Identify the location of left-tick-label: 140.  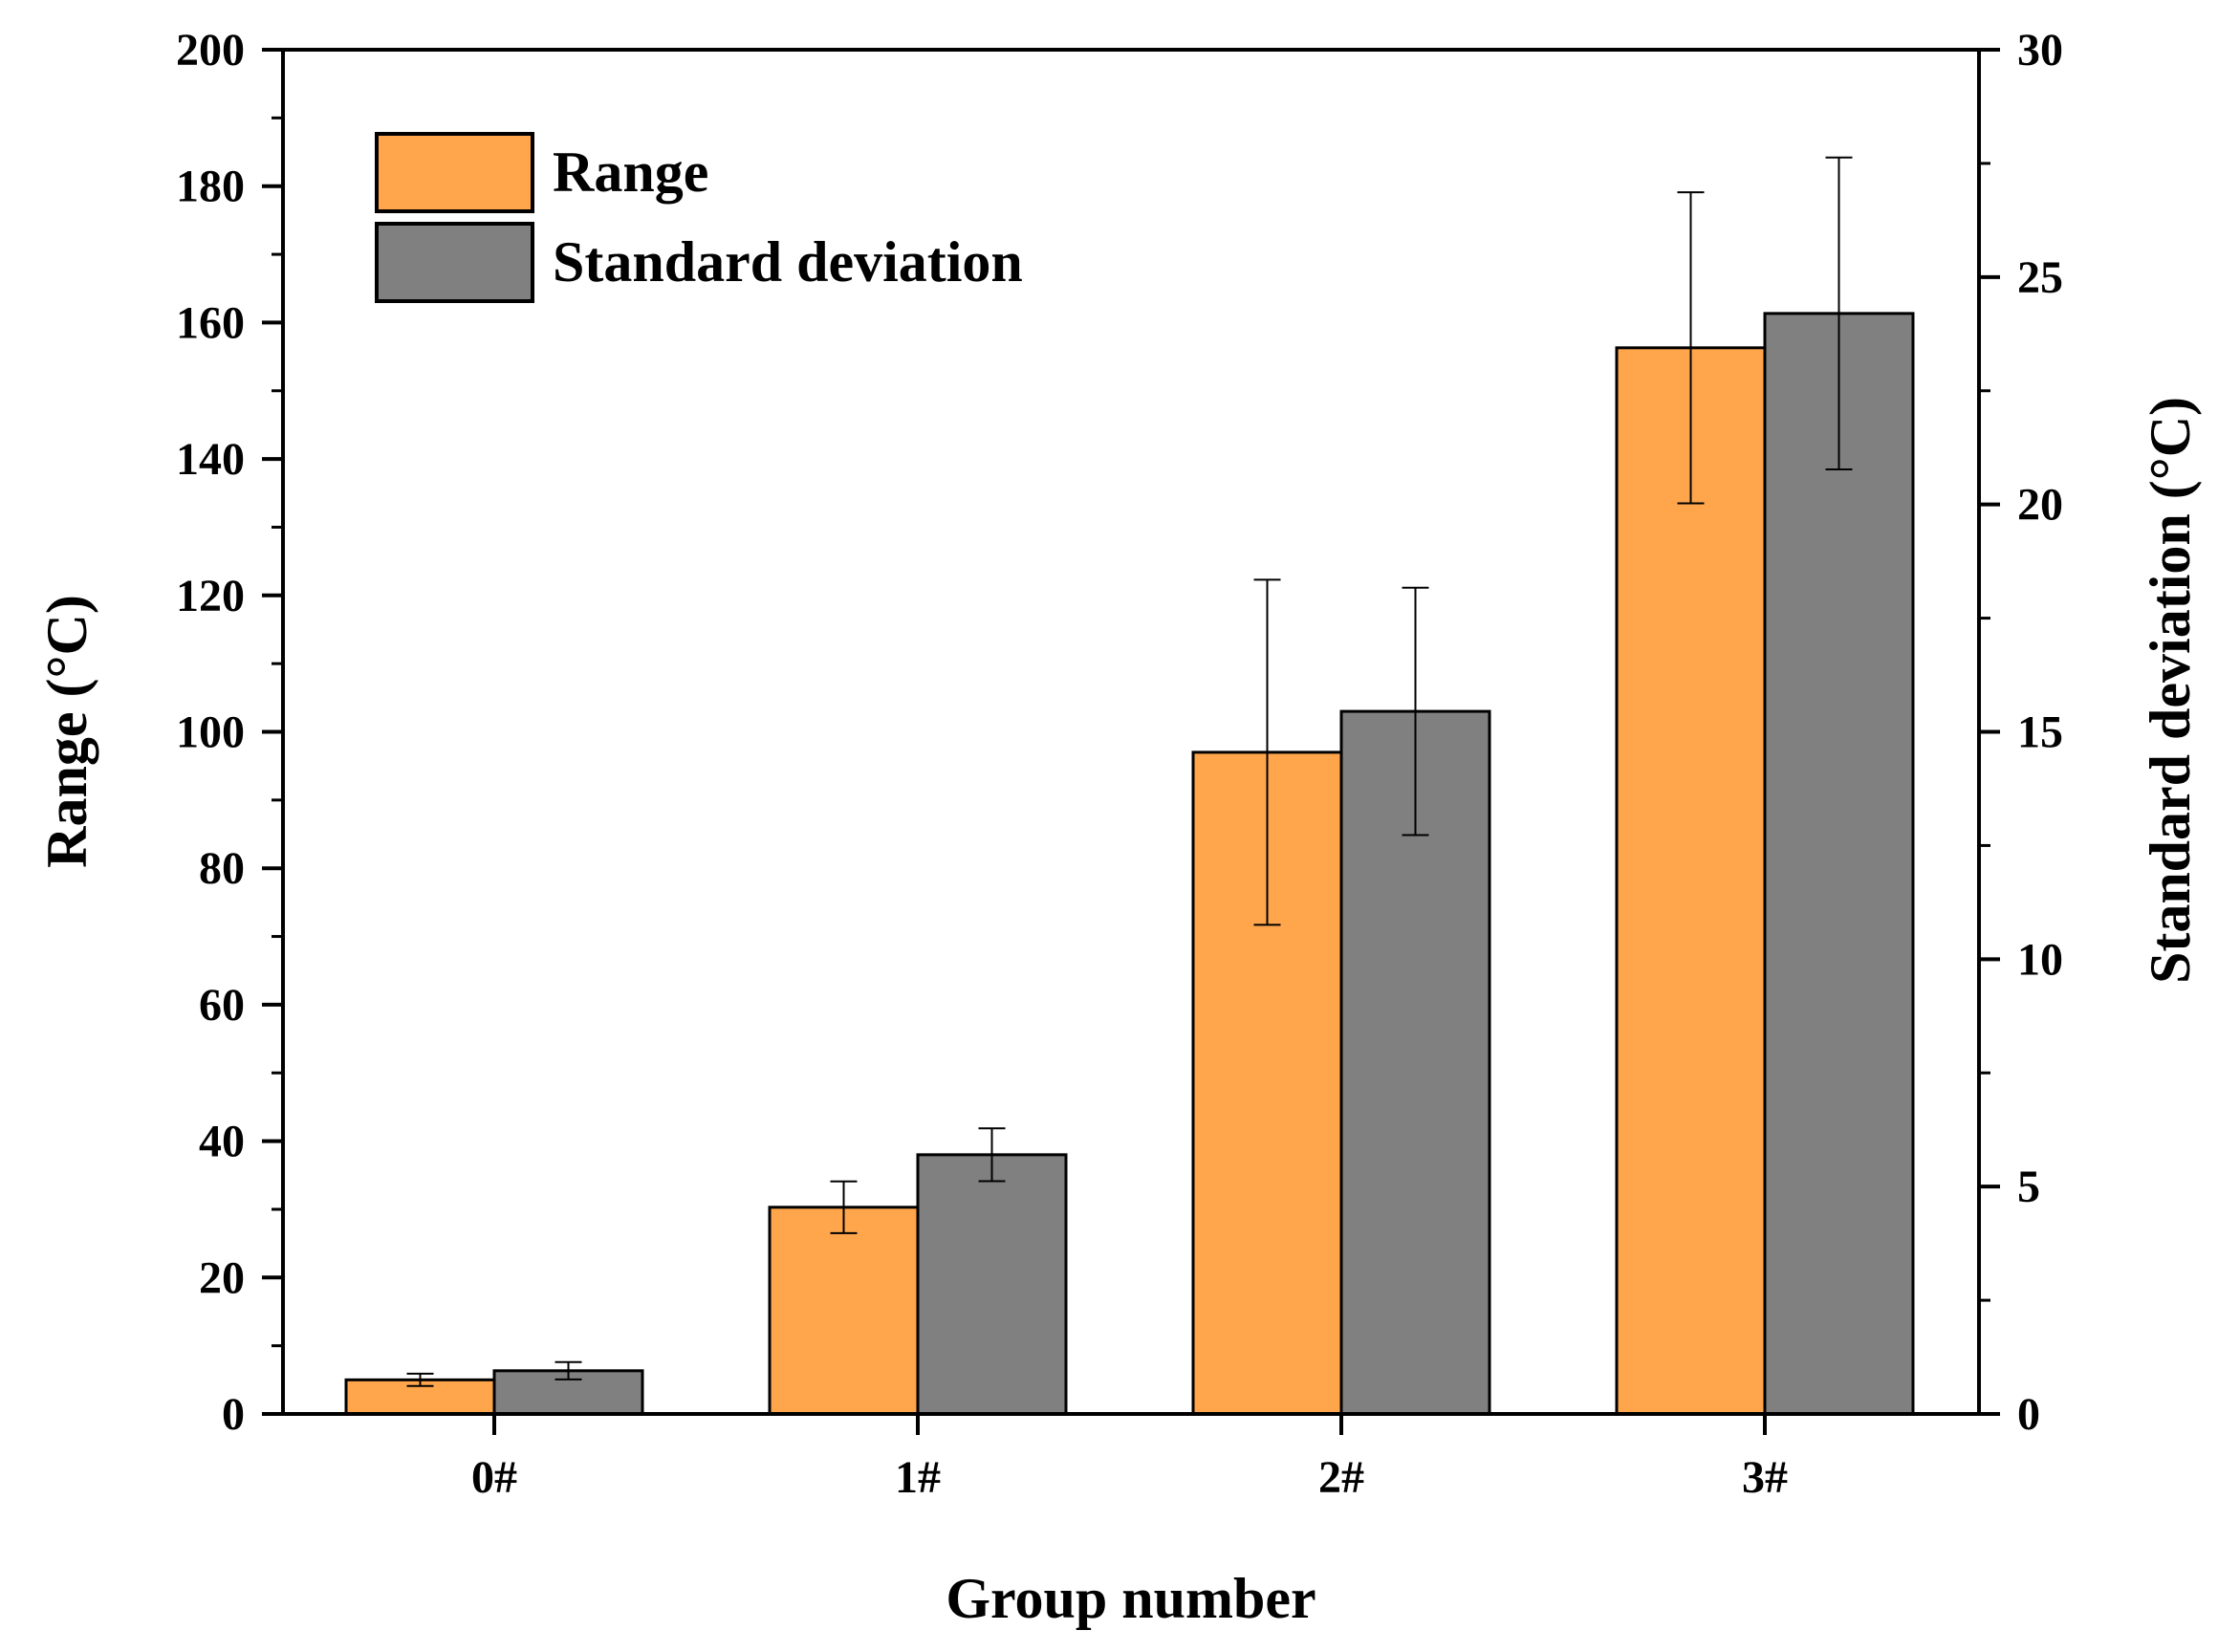
(210, 459).